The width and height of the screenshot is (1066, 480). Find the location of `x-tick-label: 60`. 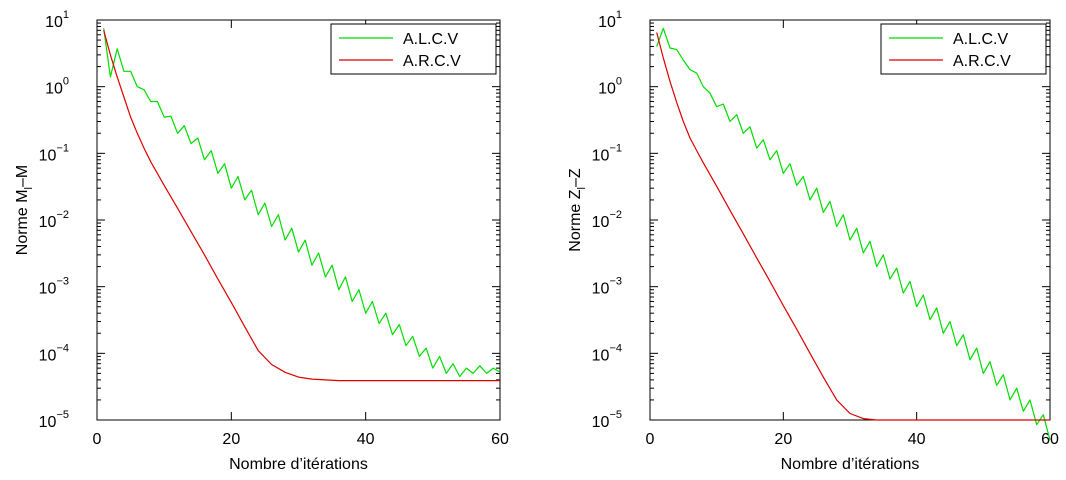

x-tick-label: 60 is located at coordinates (500, 439).